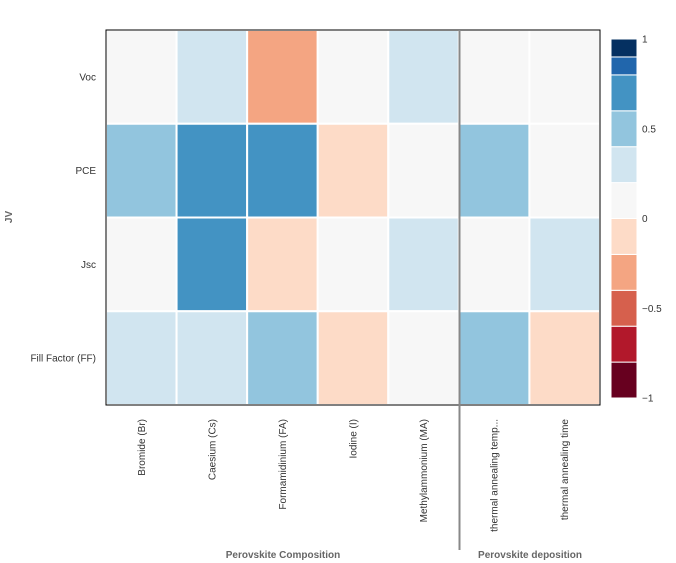 This screenshot has width=676, height=563. I want to click on column-label: Methylammonium (MA), so click(424, 470).